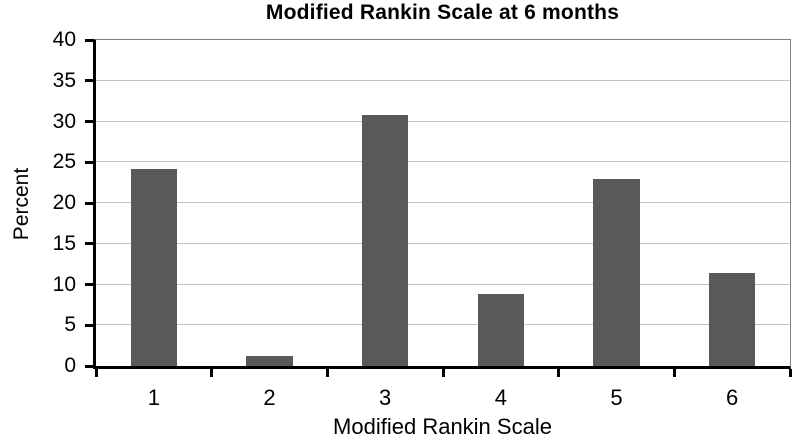 This screenshot has width=796, height=447. What do you see at coordinates (442, 12) in the screenshot?
I see `chart-title: Modified Rankin Scale at 6 months` at bounding box center [442, 12].